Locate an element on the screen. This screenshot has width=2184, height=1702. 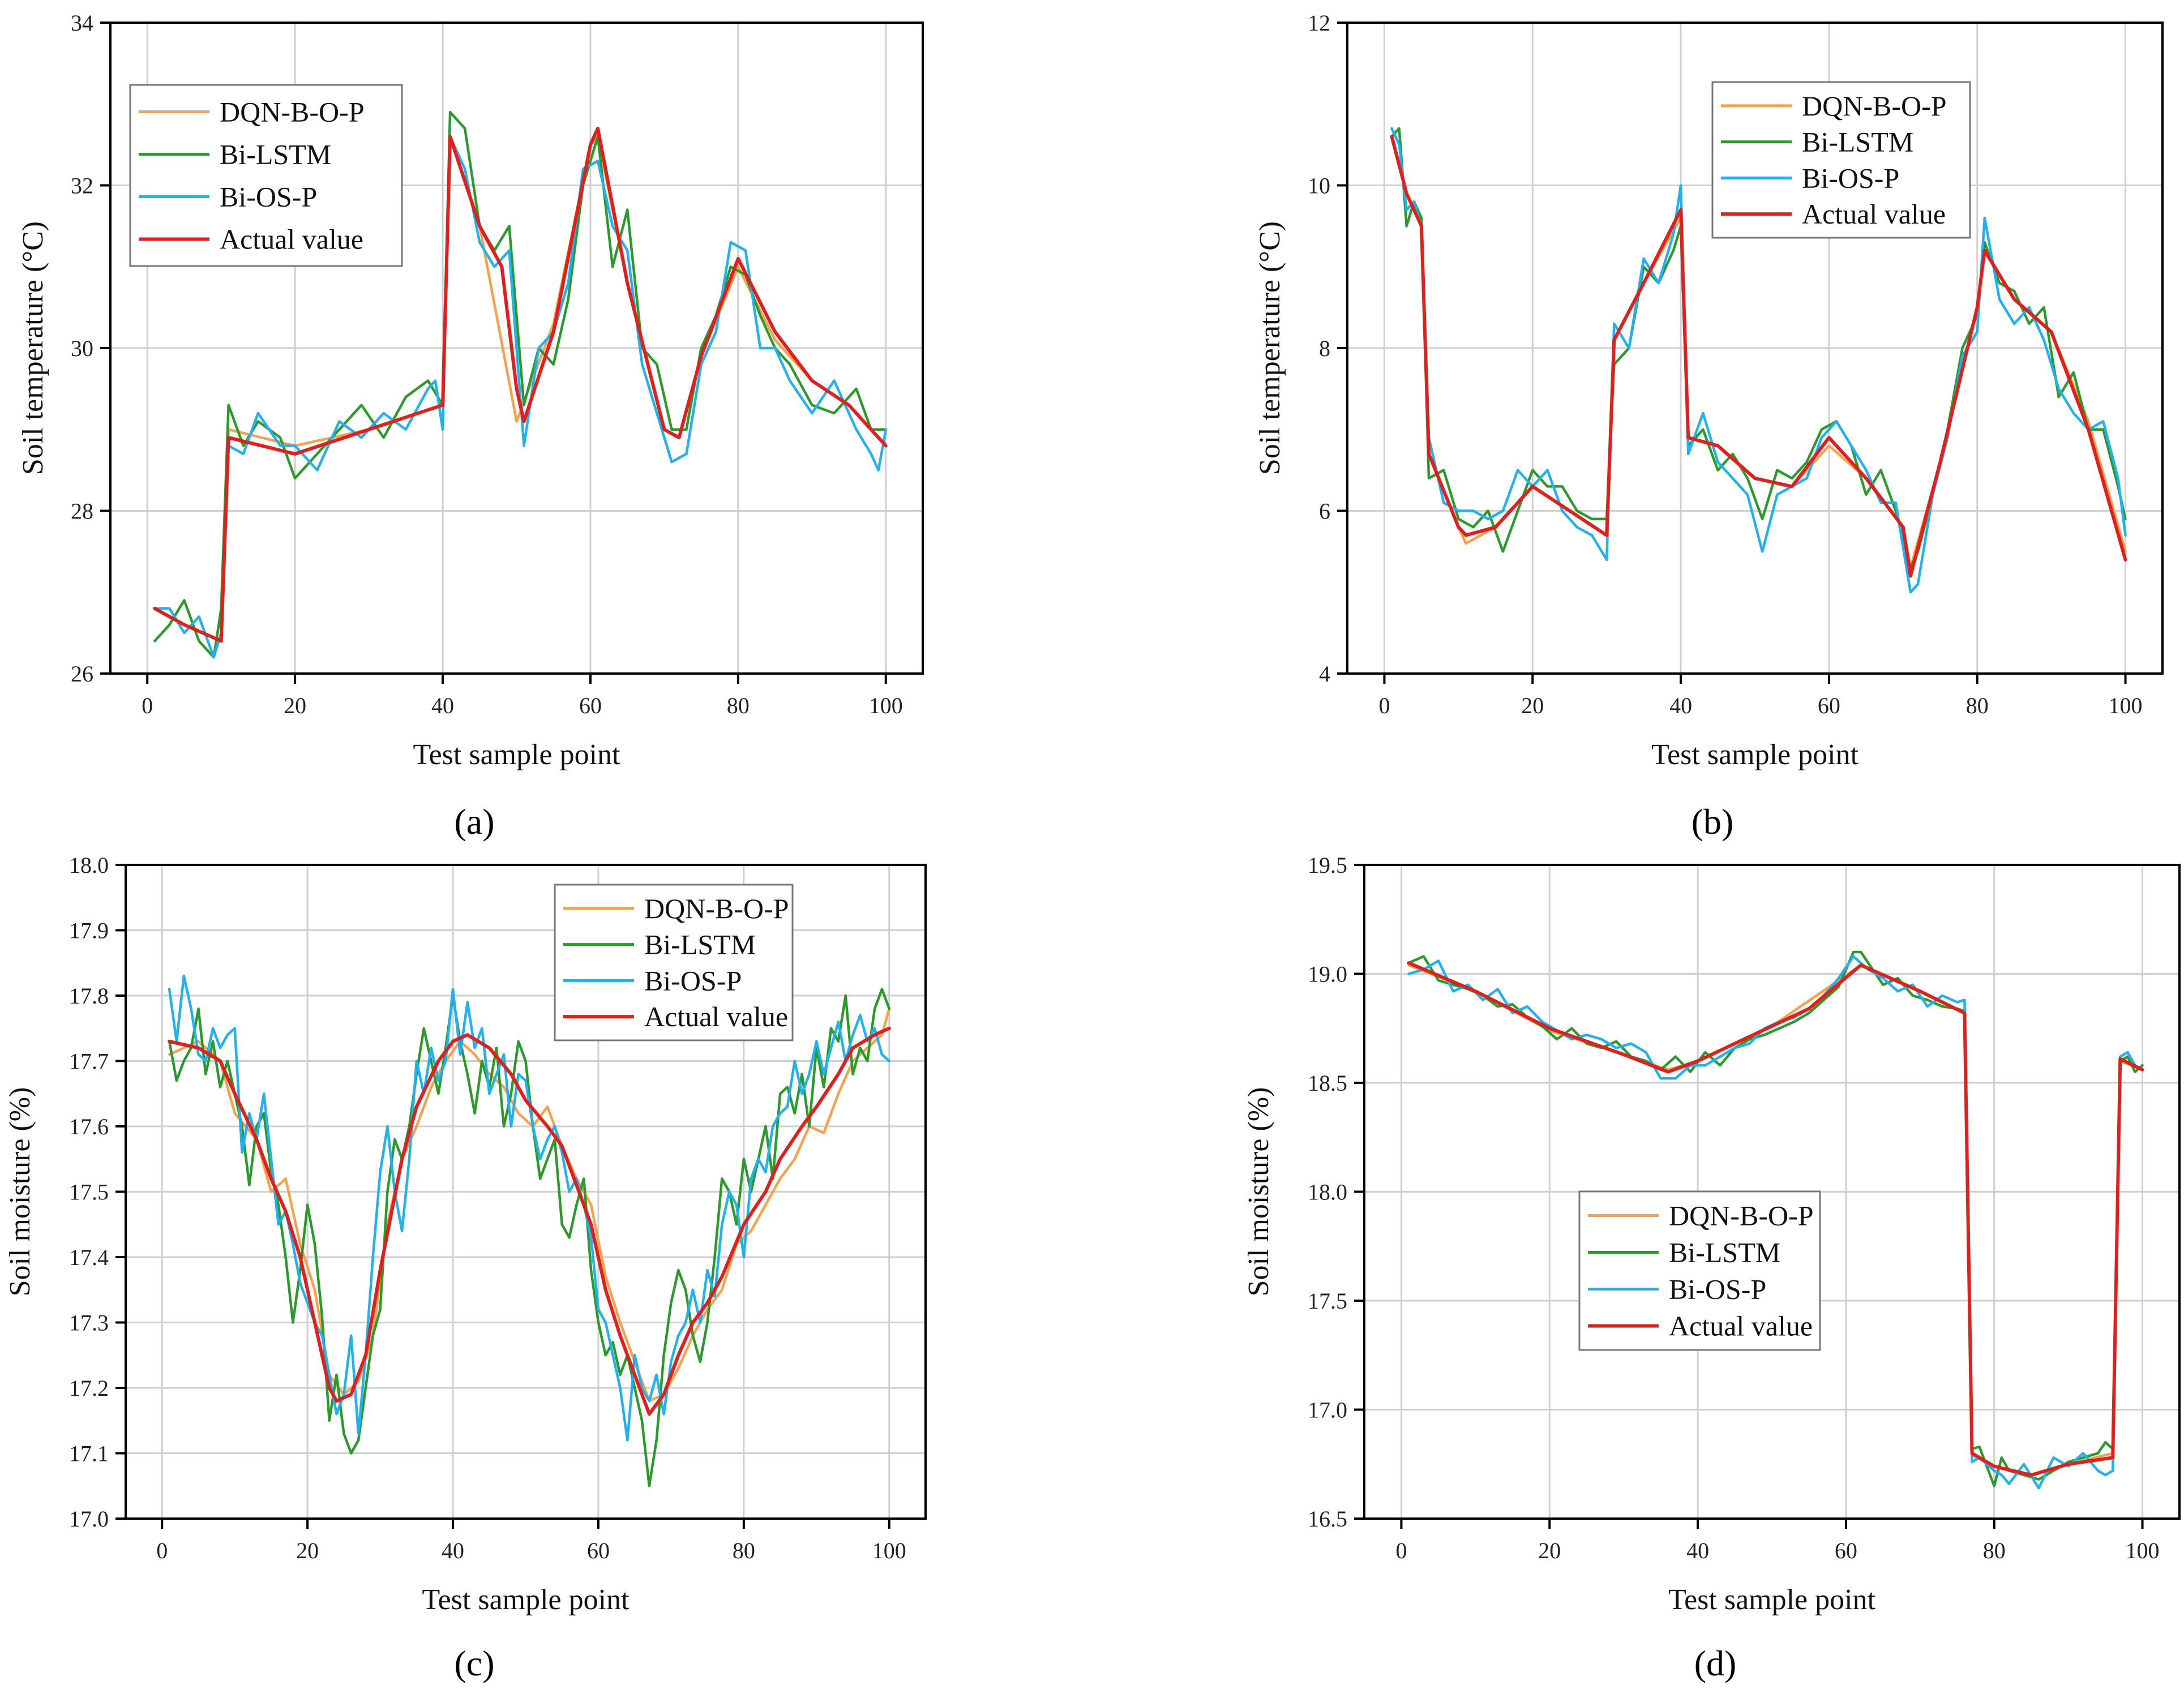
y-tick-label: 34 is located at coordinates (82, 23).